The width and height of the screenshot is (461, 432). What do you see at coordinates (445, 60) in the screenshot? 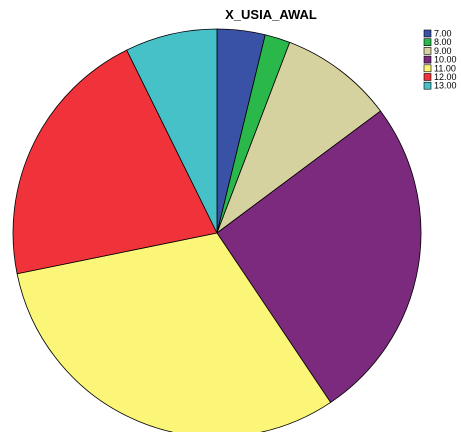
I see `legend-label-10-00: 10.00` at bounding box center [445, 60].